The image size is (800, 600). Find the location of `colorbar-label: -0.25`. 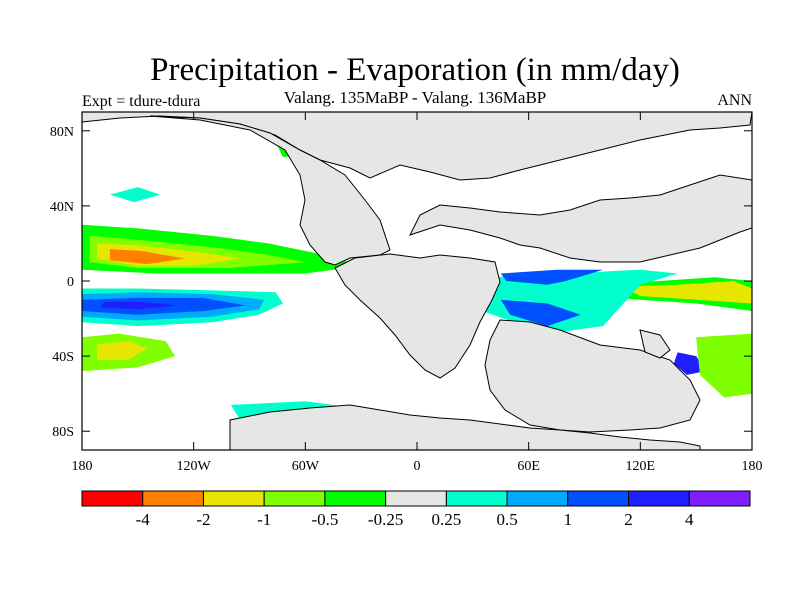

colorbar-label: -0.25 is located at coordinates (385, 519).